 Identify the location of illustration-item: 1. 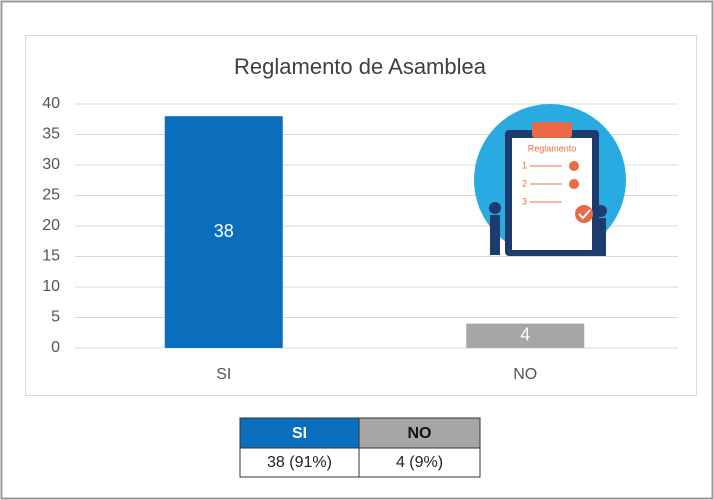
(524, 165).